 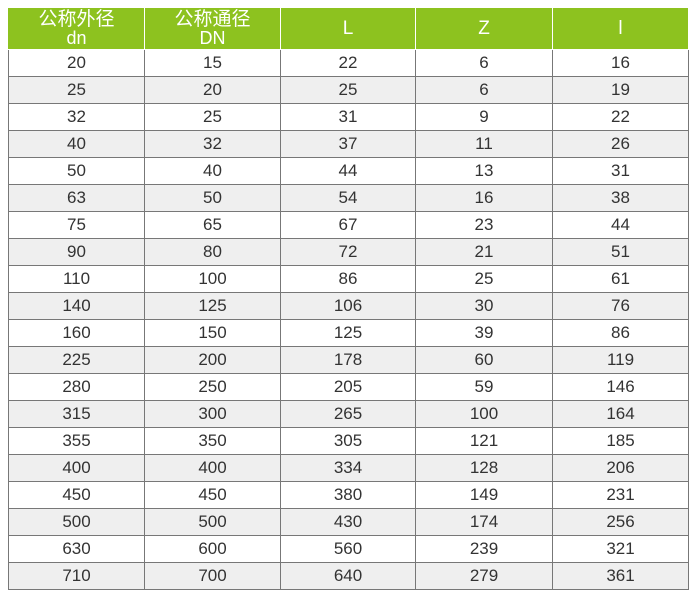 What do you see at coordinates (484, 225) in the screenshot?
I see `table-cell: 23` at bounding box center [484, 225].